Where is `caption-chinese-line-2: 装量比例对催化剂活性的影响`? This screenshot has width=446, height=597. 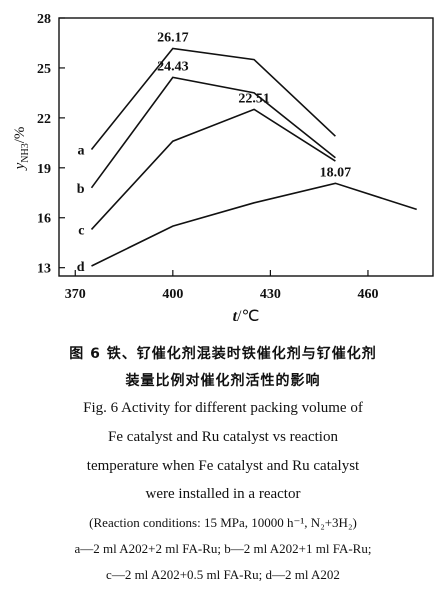
caption-chinese-line-2: 装量比例对催化剂活性的影响 is located at coordinates (223, 381).